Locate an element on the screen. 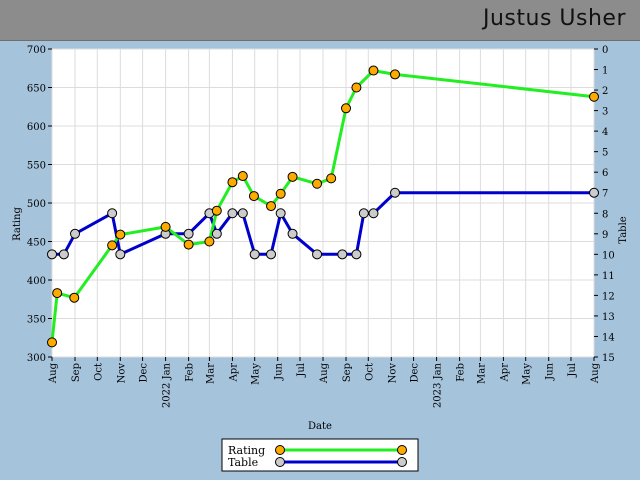 This screenshot has height=480, width=640. y2-tick-label: 9 is located at coordinates (605, 235).